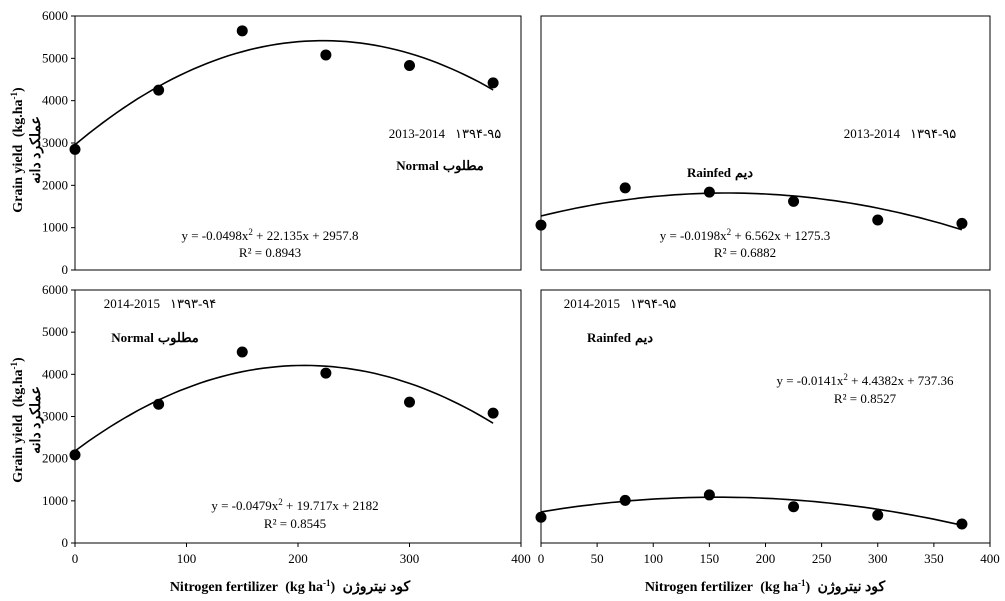 The image size is (1005, 601). I want to click on panel3-xtick-label: 400, so click(521, 558).